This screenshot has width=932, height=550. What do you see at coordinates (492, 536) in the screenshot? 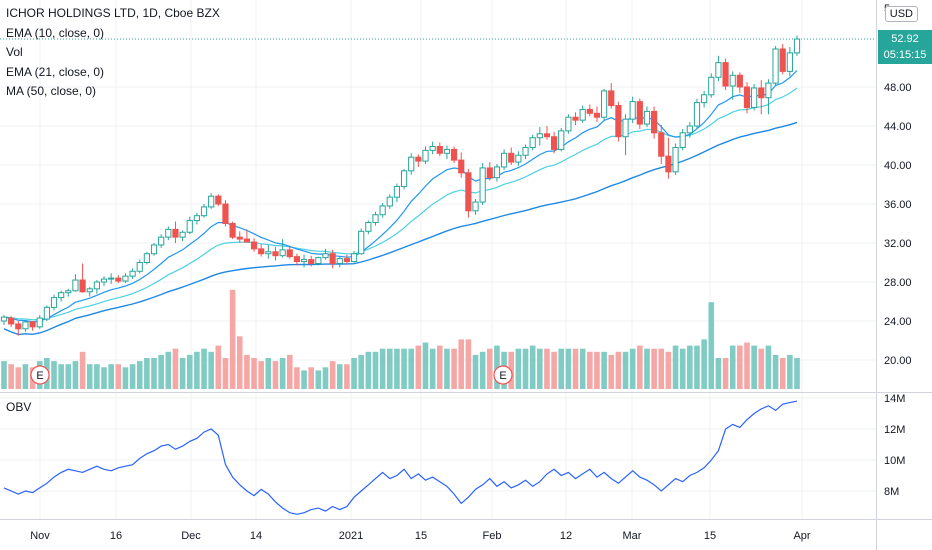
I see `time-tick-label: Feb` at bounding box center [492, 536].